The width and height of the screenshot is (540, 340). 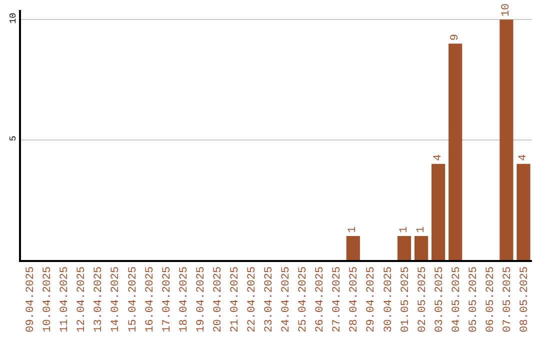 What do you see at coordinates (184, 299) in the screenshot?
I see `x-tick-label: 18.04.2025` at bounding box center [184, 299].